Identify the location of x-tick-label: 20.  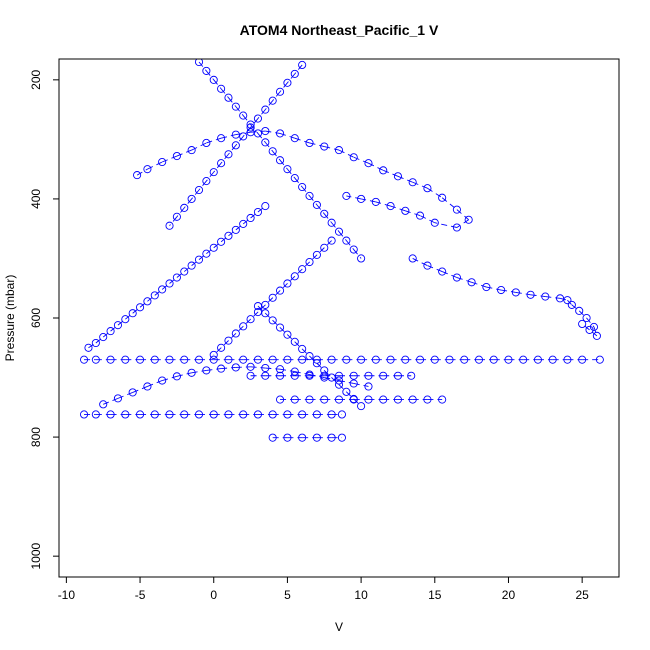
(509, 595).